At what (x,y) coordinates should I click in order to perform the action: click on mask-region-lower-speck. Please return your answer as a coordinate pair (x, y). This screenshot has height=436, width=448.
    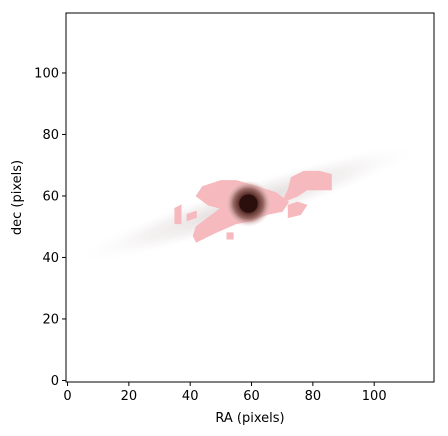
    Looking at the image, I should click on (230, 236).